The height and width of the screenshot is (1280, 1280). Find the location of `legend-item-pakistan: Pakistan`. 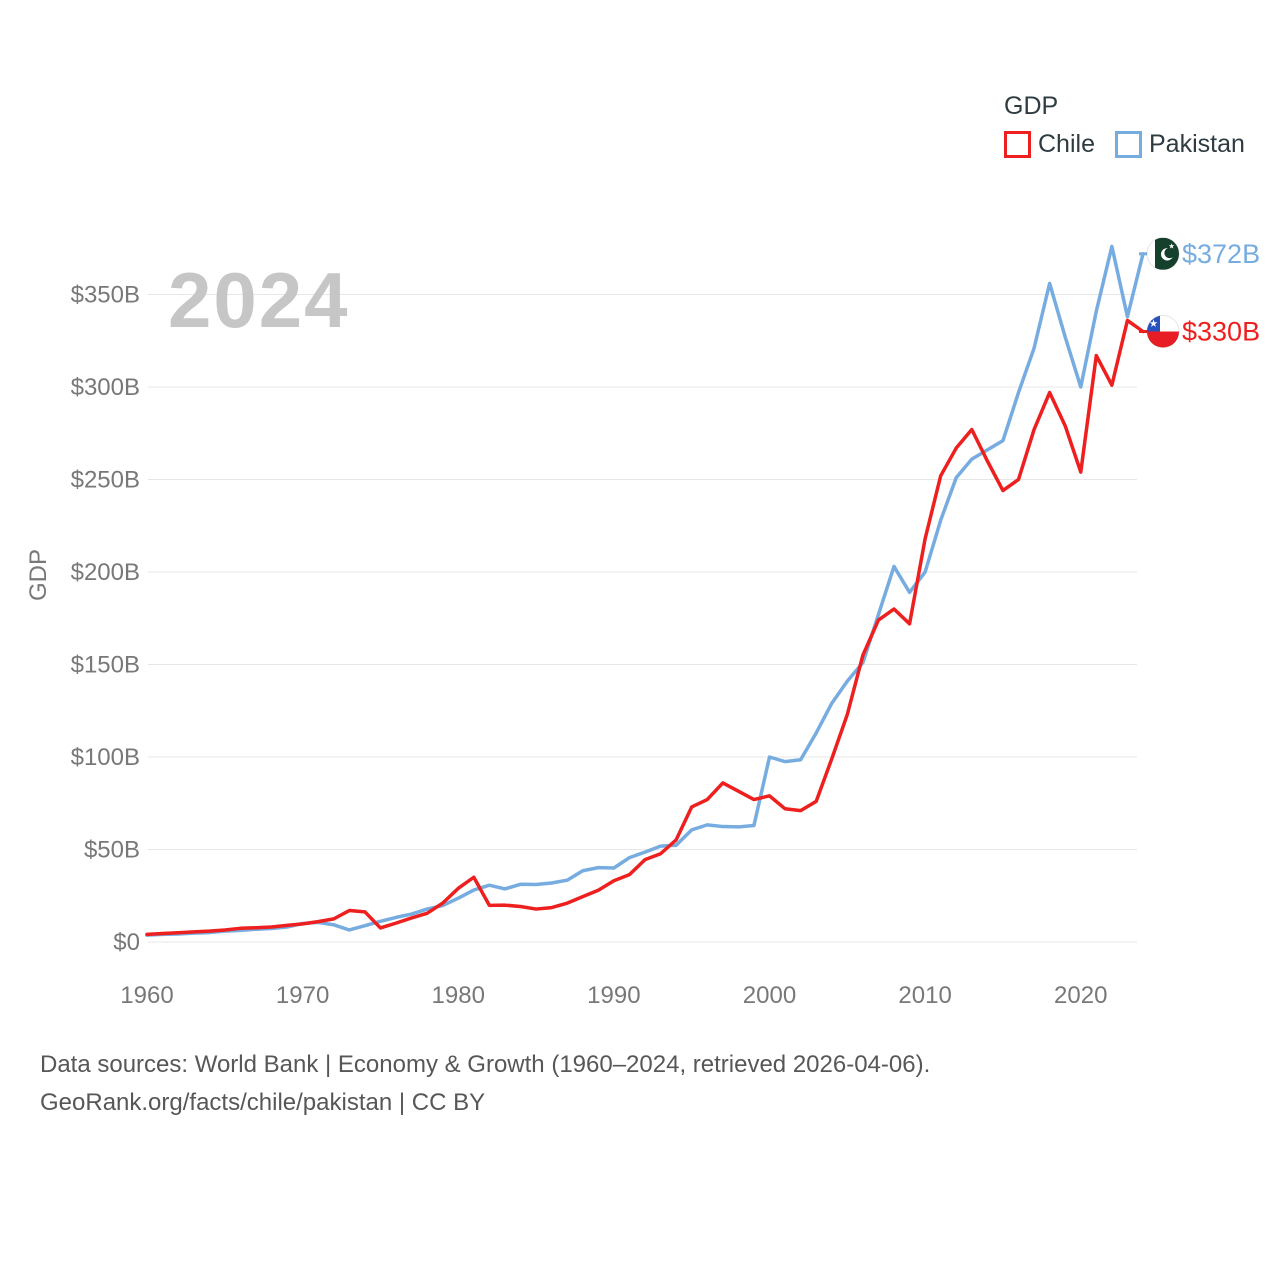

legend-item-pakistan: Pakistan is located at coordinates (1179, 144).